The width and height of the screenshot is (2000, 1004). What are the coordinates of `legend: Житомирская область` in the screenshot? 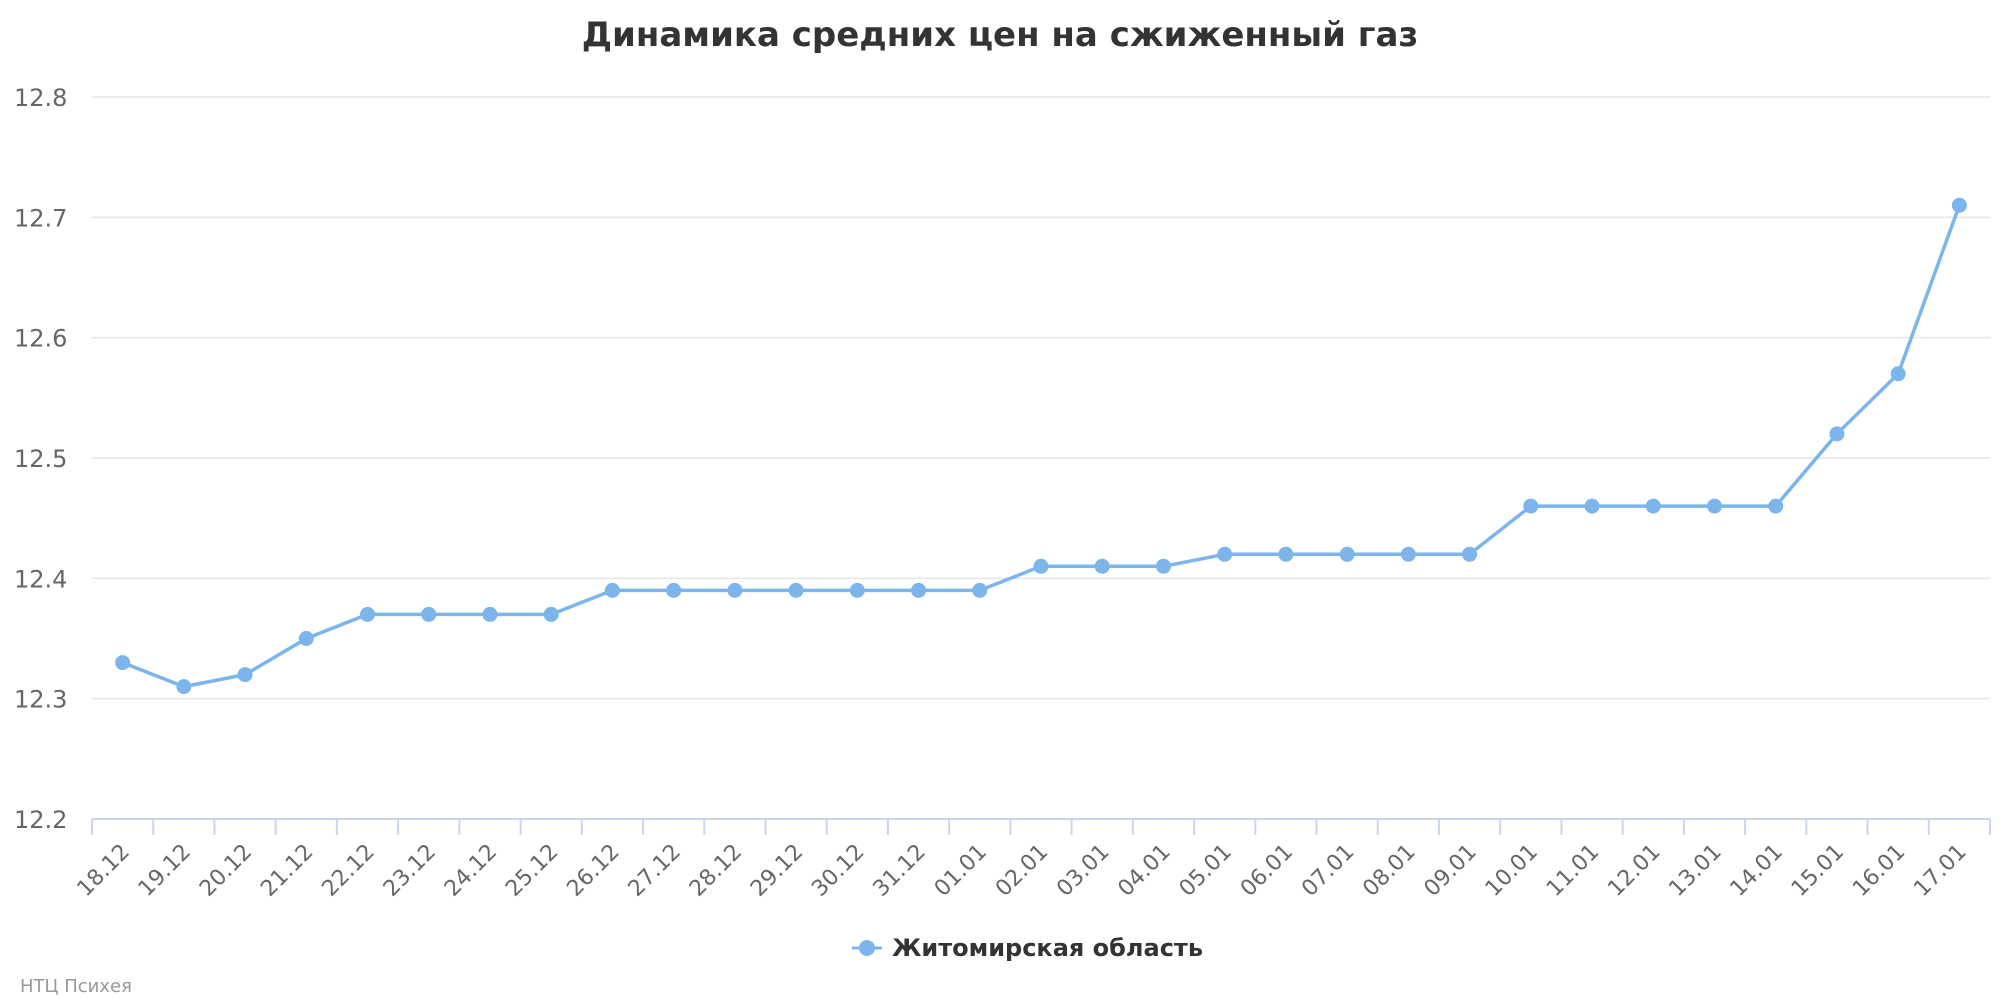 It's located at (1027, 948).